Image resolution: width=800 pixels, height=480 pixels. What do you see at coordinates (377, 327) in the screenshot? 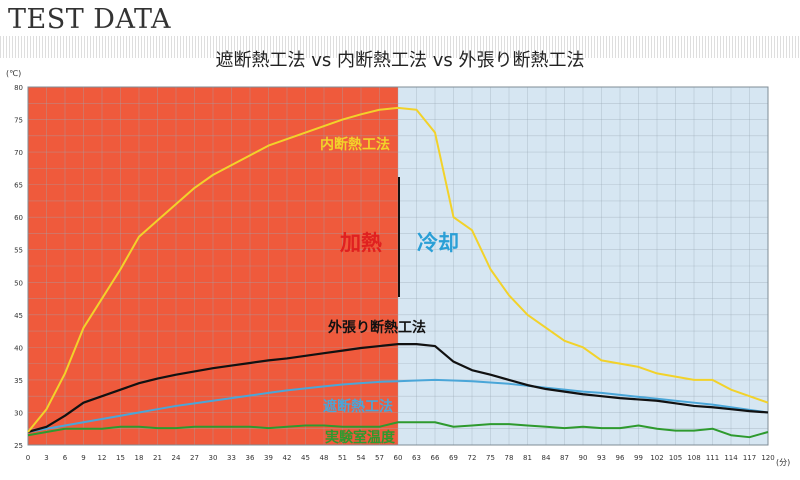
I see `series-label-outer: 外張り断熱工法` at bounding box center [377, 327].